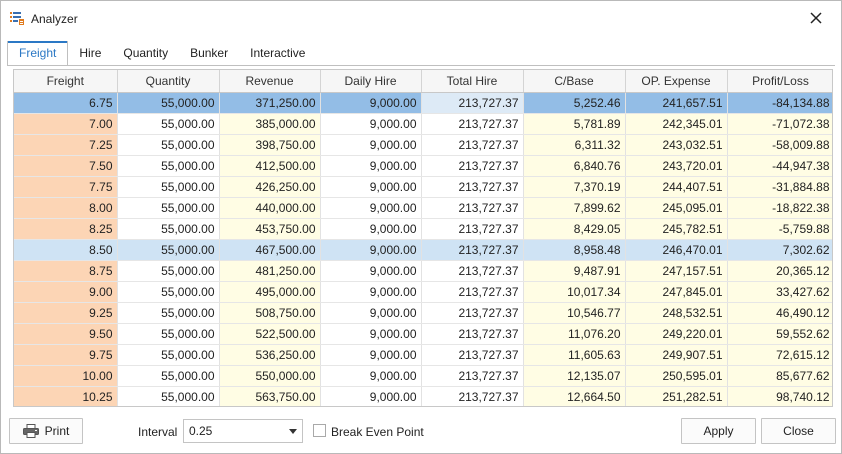 Image resolution: width=842 pixels, height=454 pixels. I want to click on cell-op-expense: 249,907.51, so click(676, 355).